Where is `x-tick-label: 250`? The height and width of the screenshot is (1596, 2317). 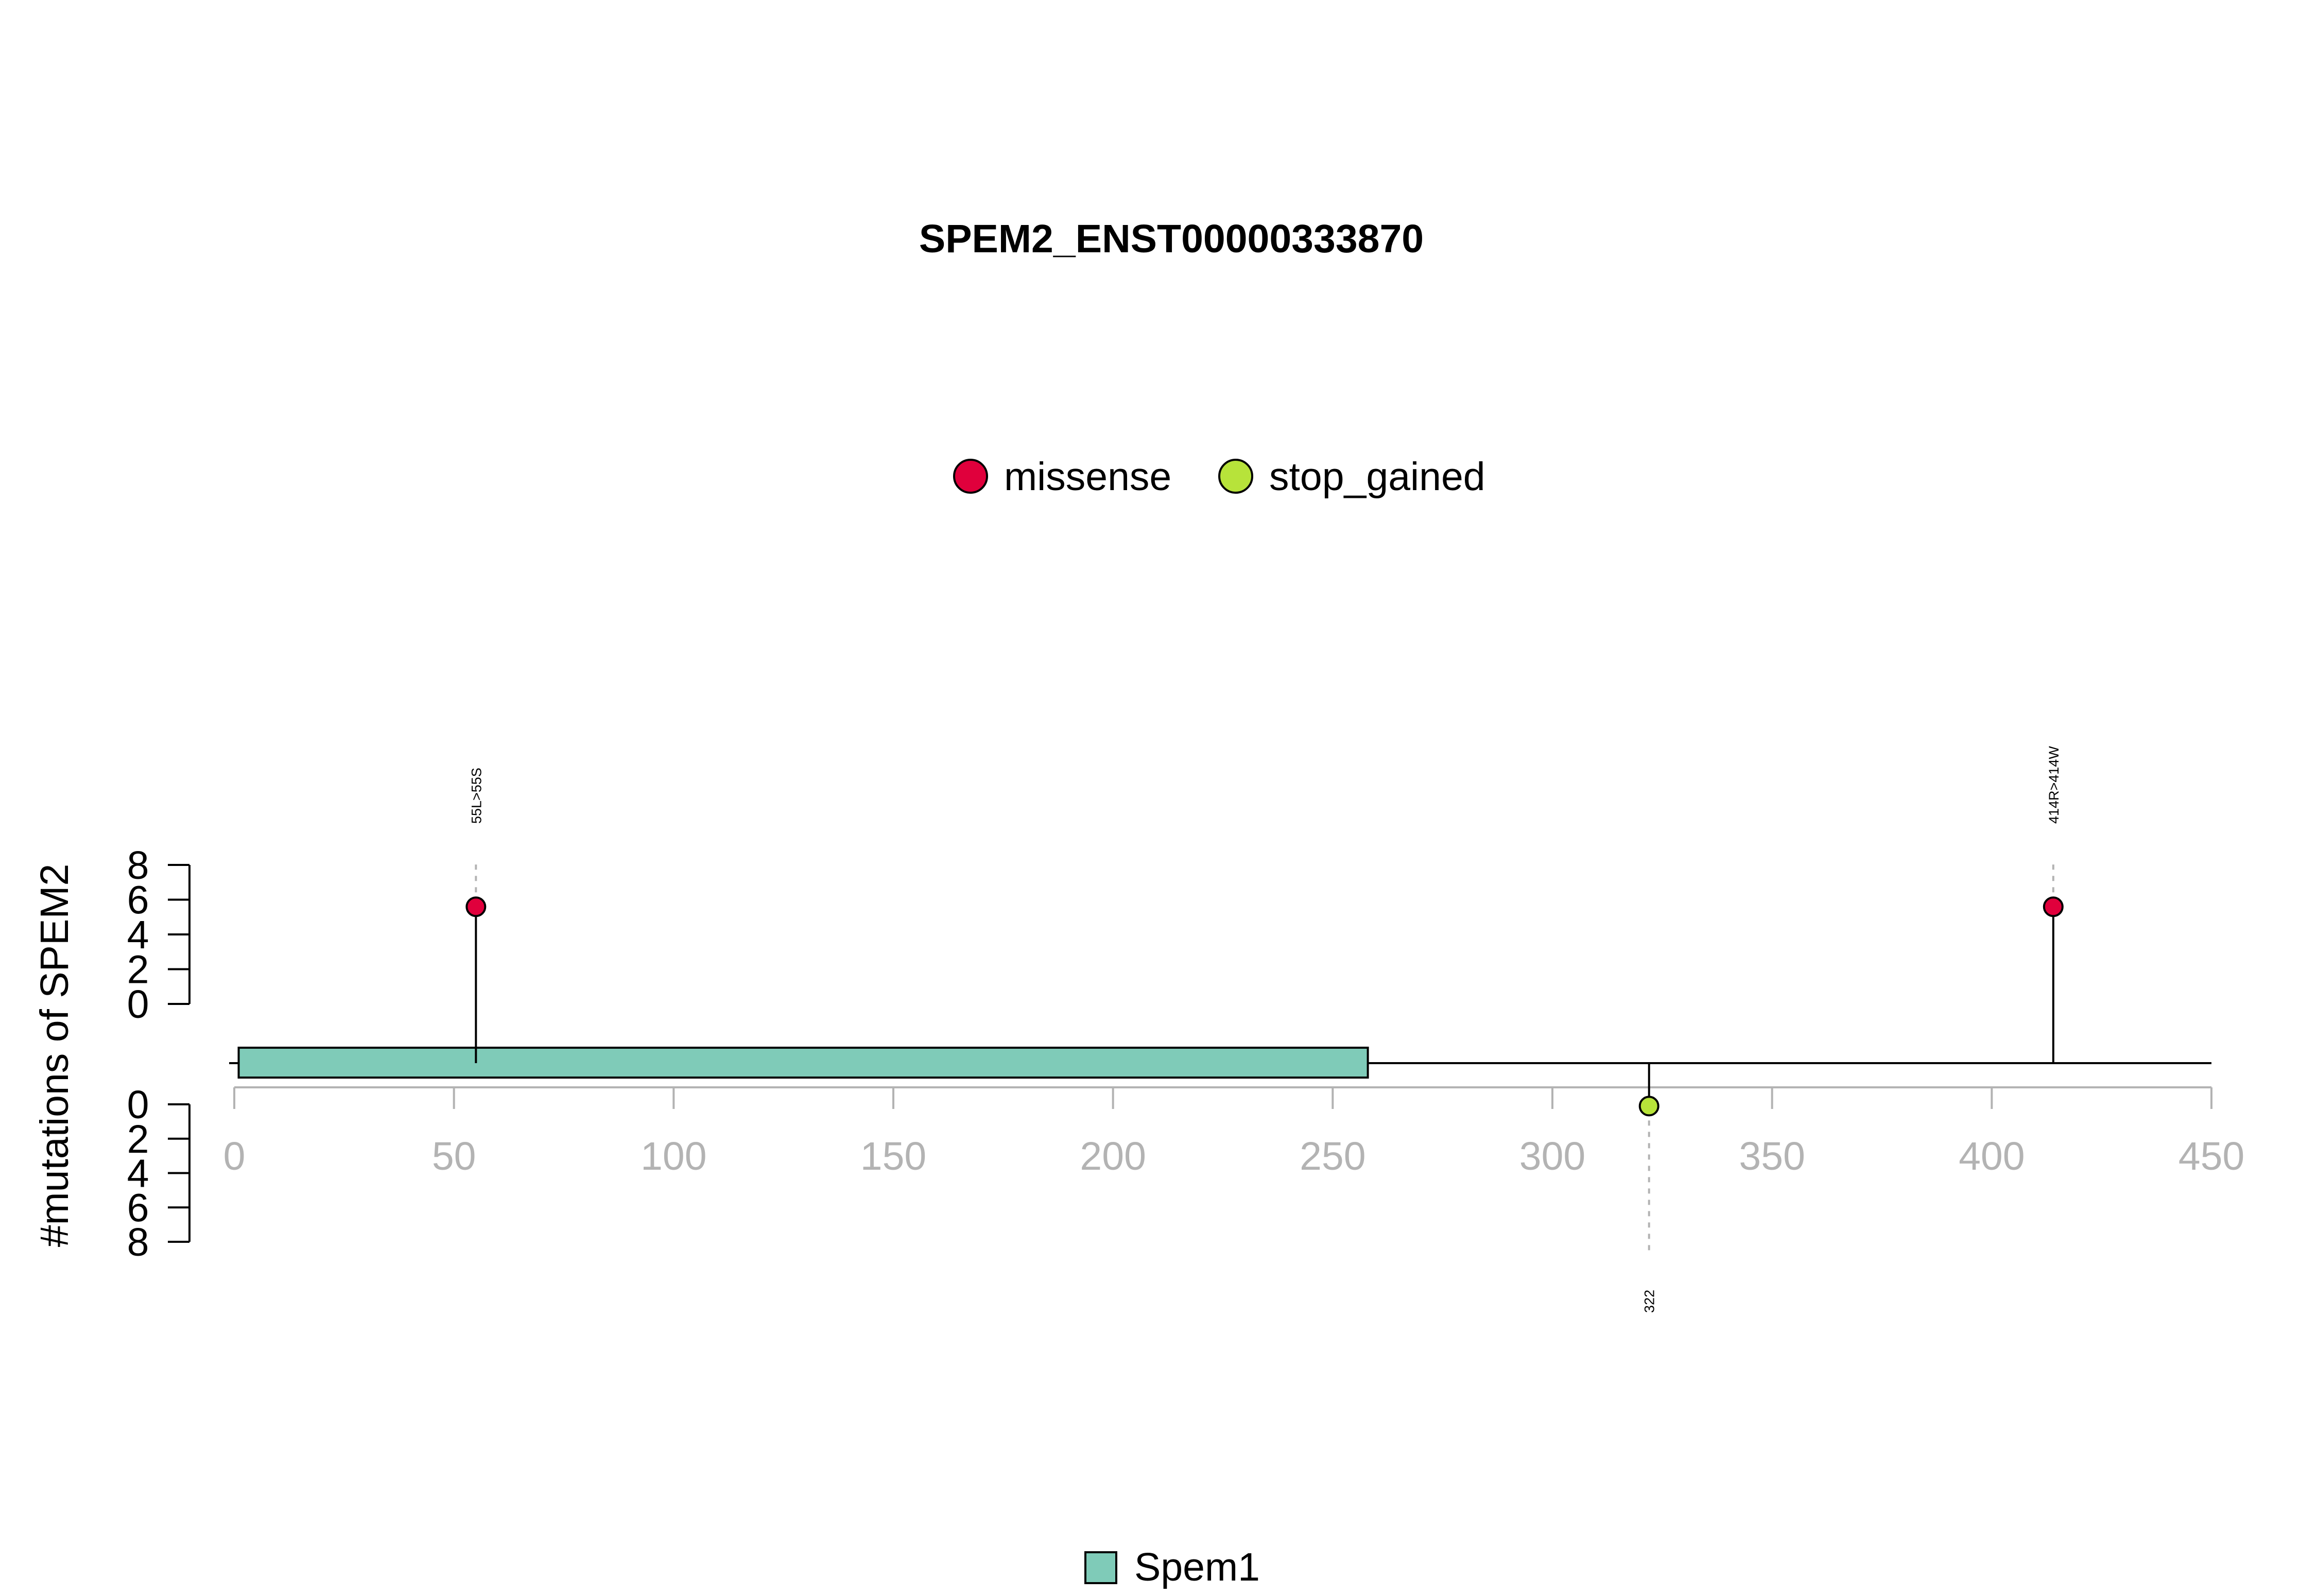
x-tick-label: 250 is located at coordinates (1332, 1156).